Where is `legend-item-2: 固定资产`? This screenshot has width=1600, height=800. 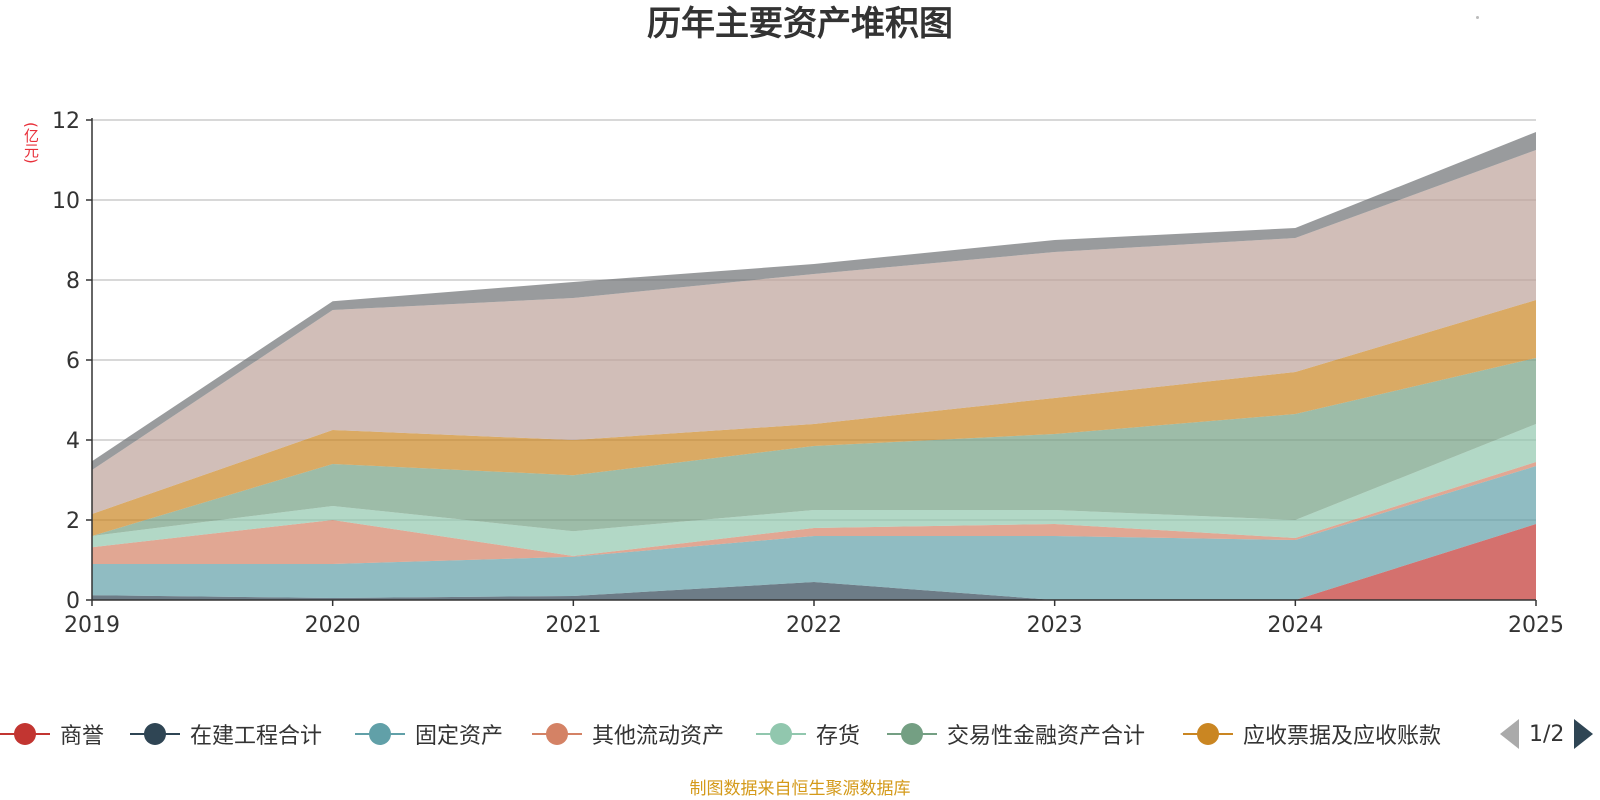
legend-item-2: 固定资产 is located at coordinates (429, 734).